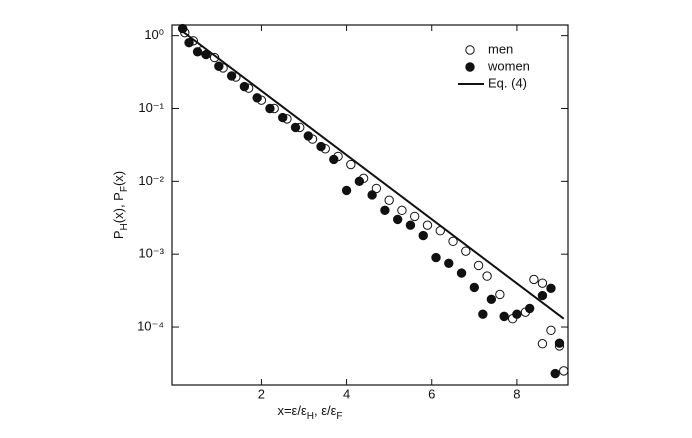 The height and width of the screenshot is (438, 692). I want to click on x-tick-label: 4, so click(346, 393).